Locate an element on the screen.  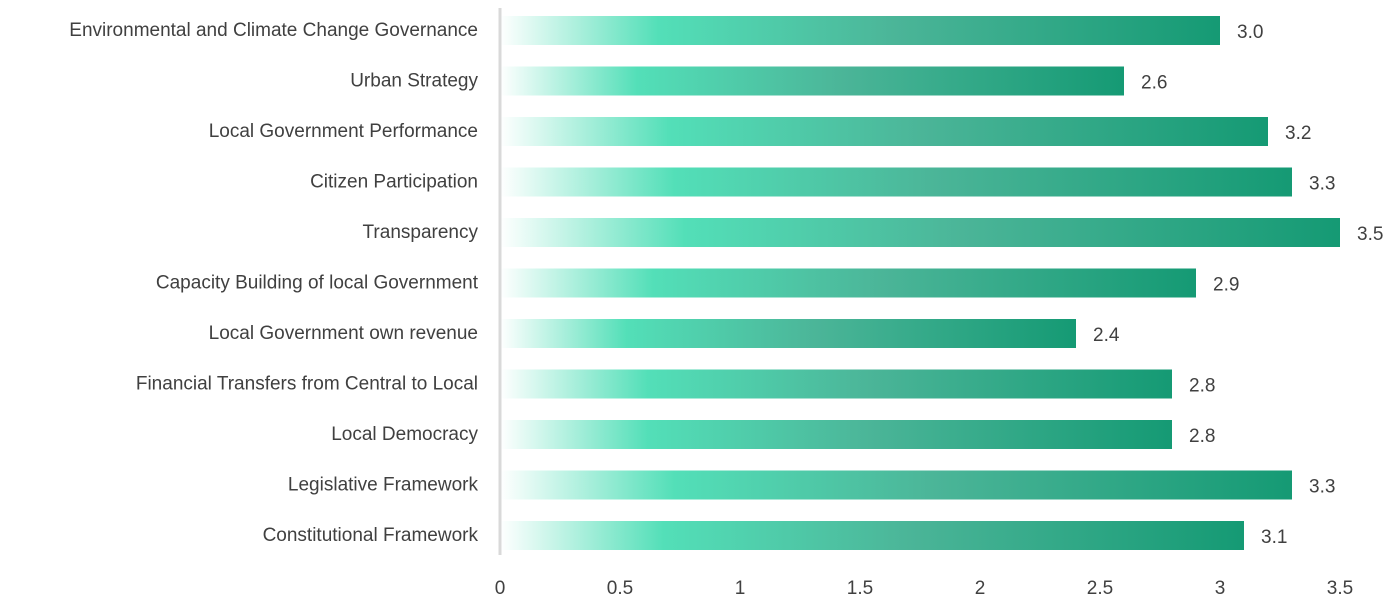
x-axis-ticks: 0 0.5 1 1.5 2 2.5 3 3.5 is located at coordinates (924, 588).